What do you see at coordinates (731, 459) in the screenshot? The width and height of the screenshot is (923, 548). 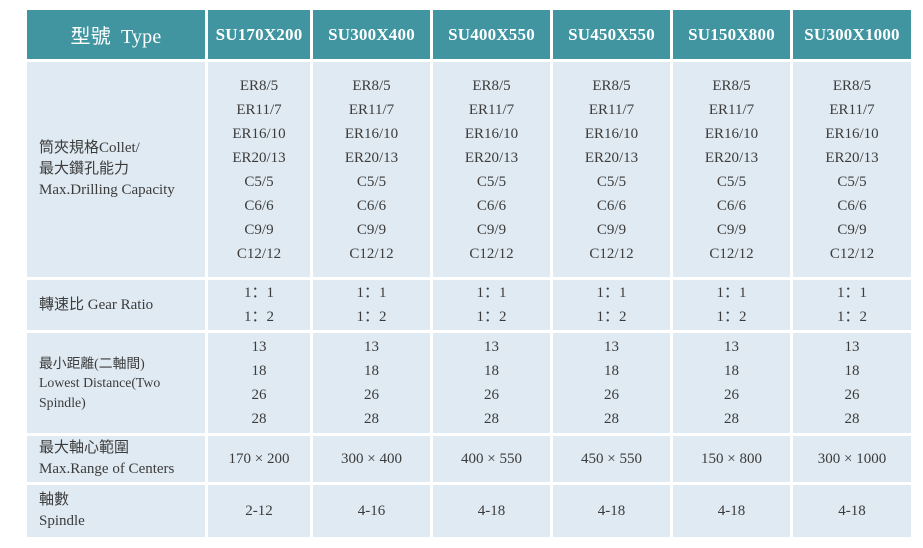 I see `cell-max-range-of-centers-col5: 150 × 800` at bounding box center [731, 459].